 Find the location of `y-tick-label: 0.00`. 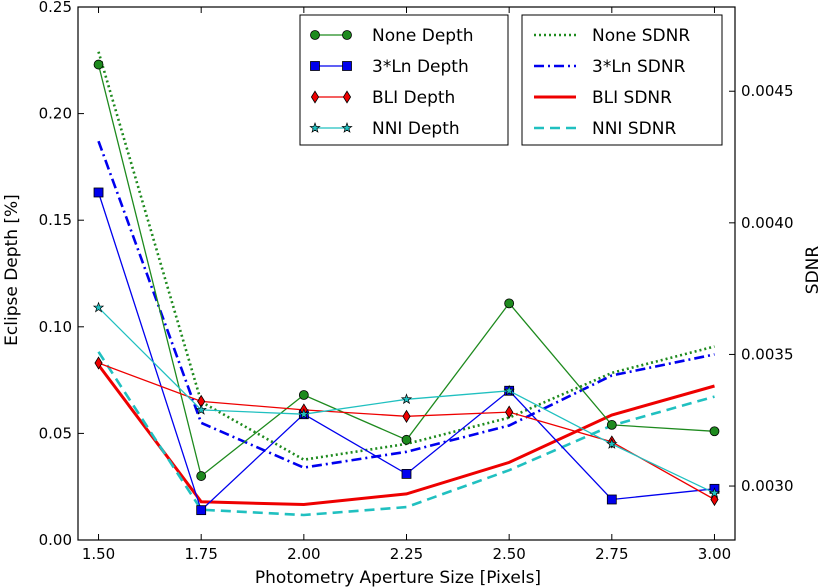

y-tick-label: 0.00 is located at coordinates (55, 540).